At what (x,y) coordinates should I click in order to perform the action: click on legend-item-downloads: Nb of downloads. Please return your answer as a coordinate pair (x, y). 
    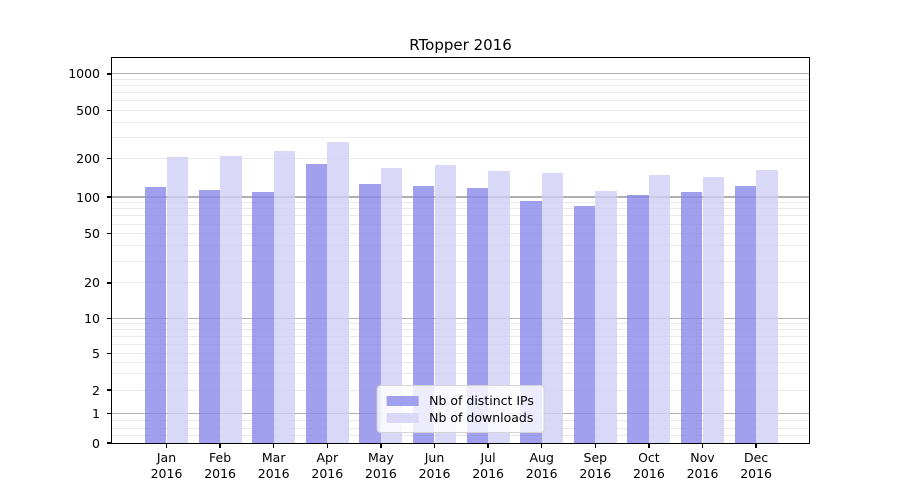
    Looking at the image, I should click on (460, 417).